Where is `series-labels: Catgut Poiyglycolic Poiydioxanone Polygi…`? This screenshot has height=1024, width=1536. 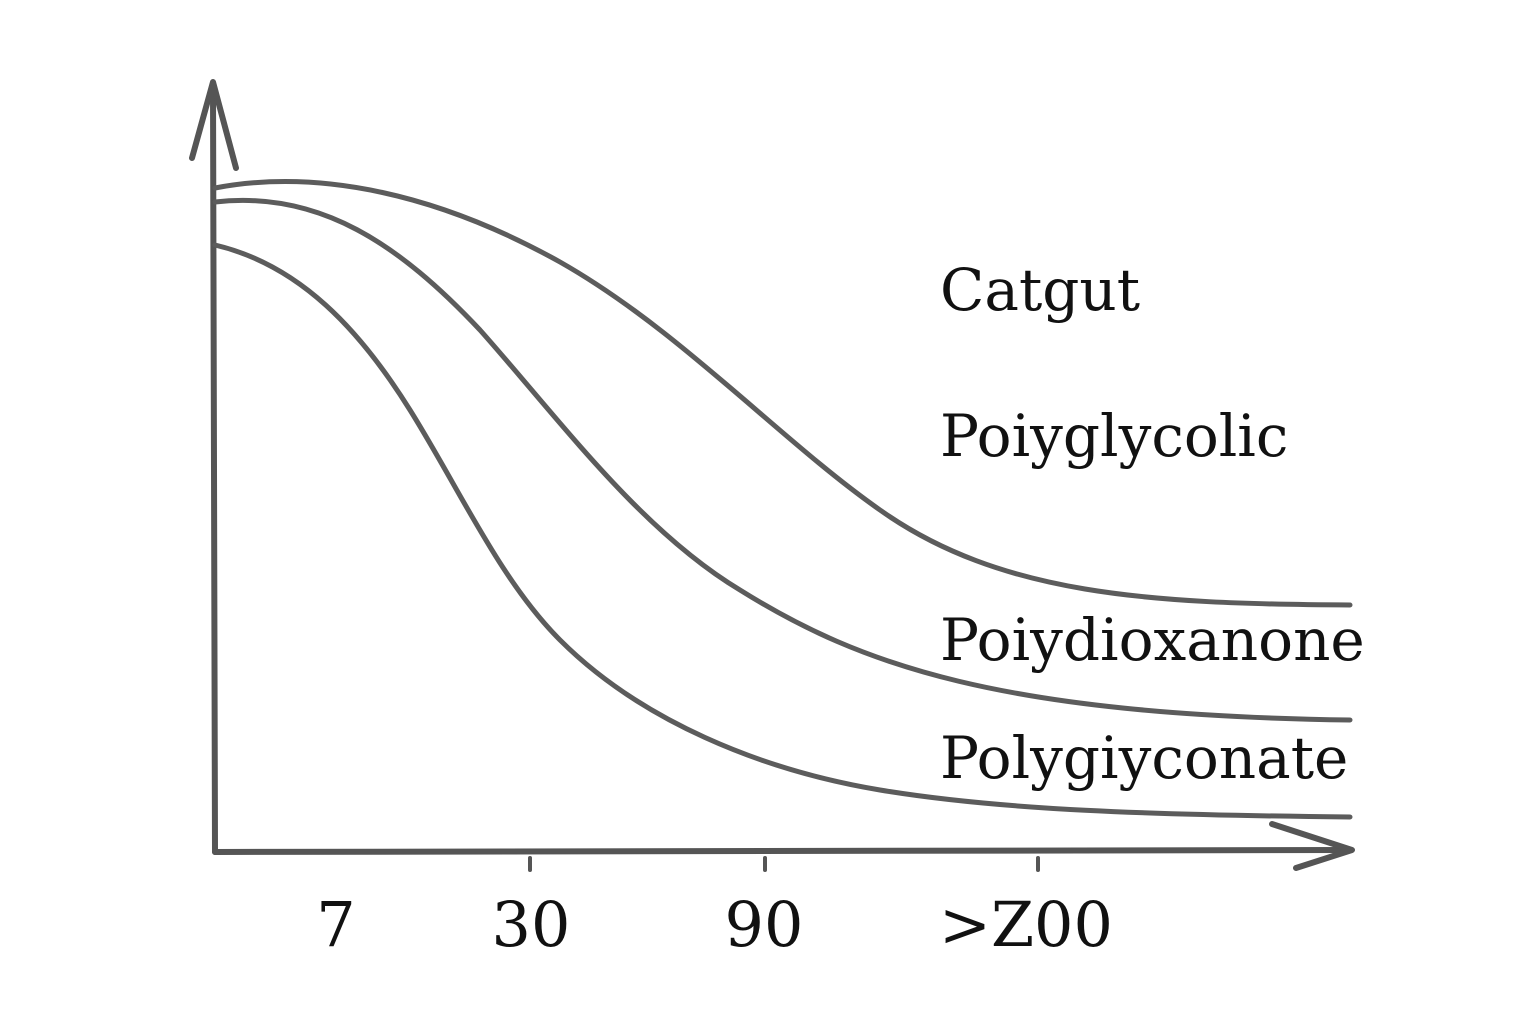 series-labels: Catgut Poiyglycolic Poiydioxanone Polygi… is located at coordinates (1152, 524).